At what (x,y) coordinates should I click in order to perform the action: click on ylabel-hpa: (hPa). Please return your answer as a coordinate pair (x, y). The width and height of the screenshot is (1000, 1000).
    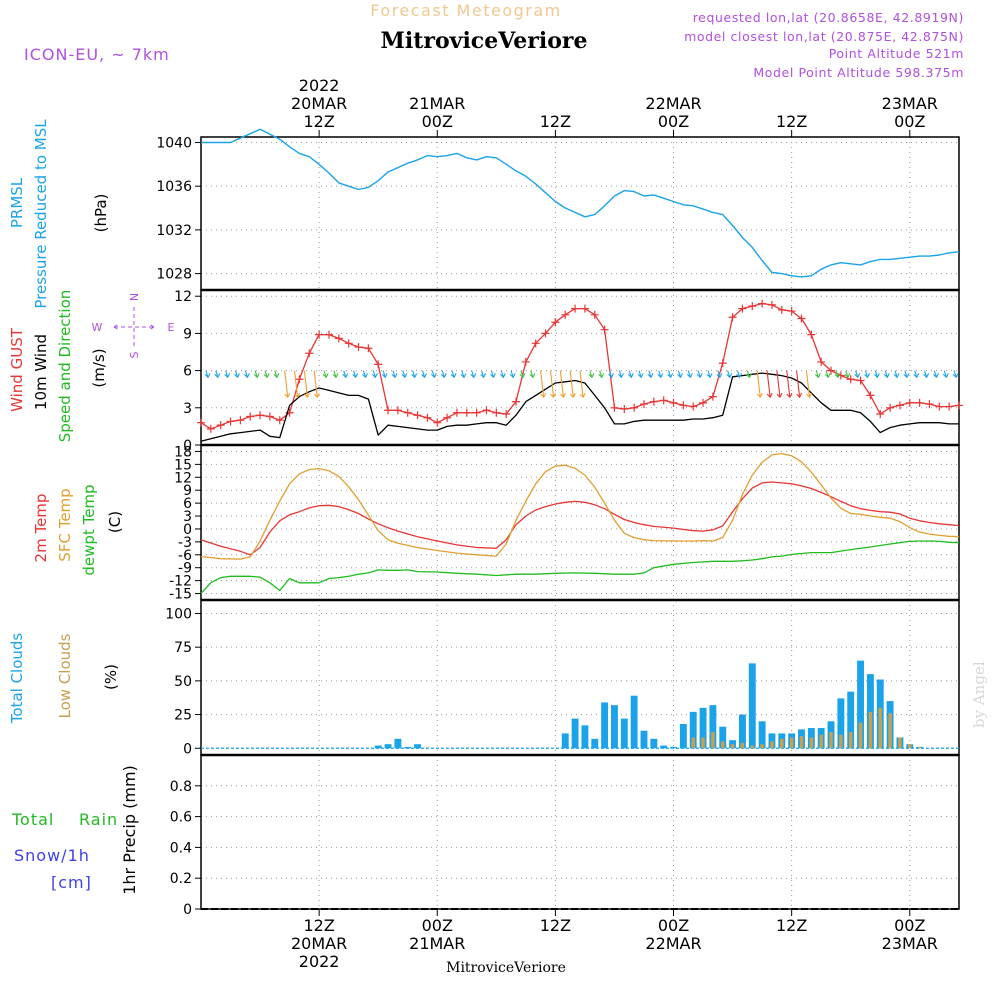
    Looking at the image, I should click on (101, 213).